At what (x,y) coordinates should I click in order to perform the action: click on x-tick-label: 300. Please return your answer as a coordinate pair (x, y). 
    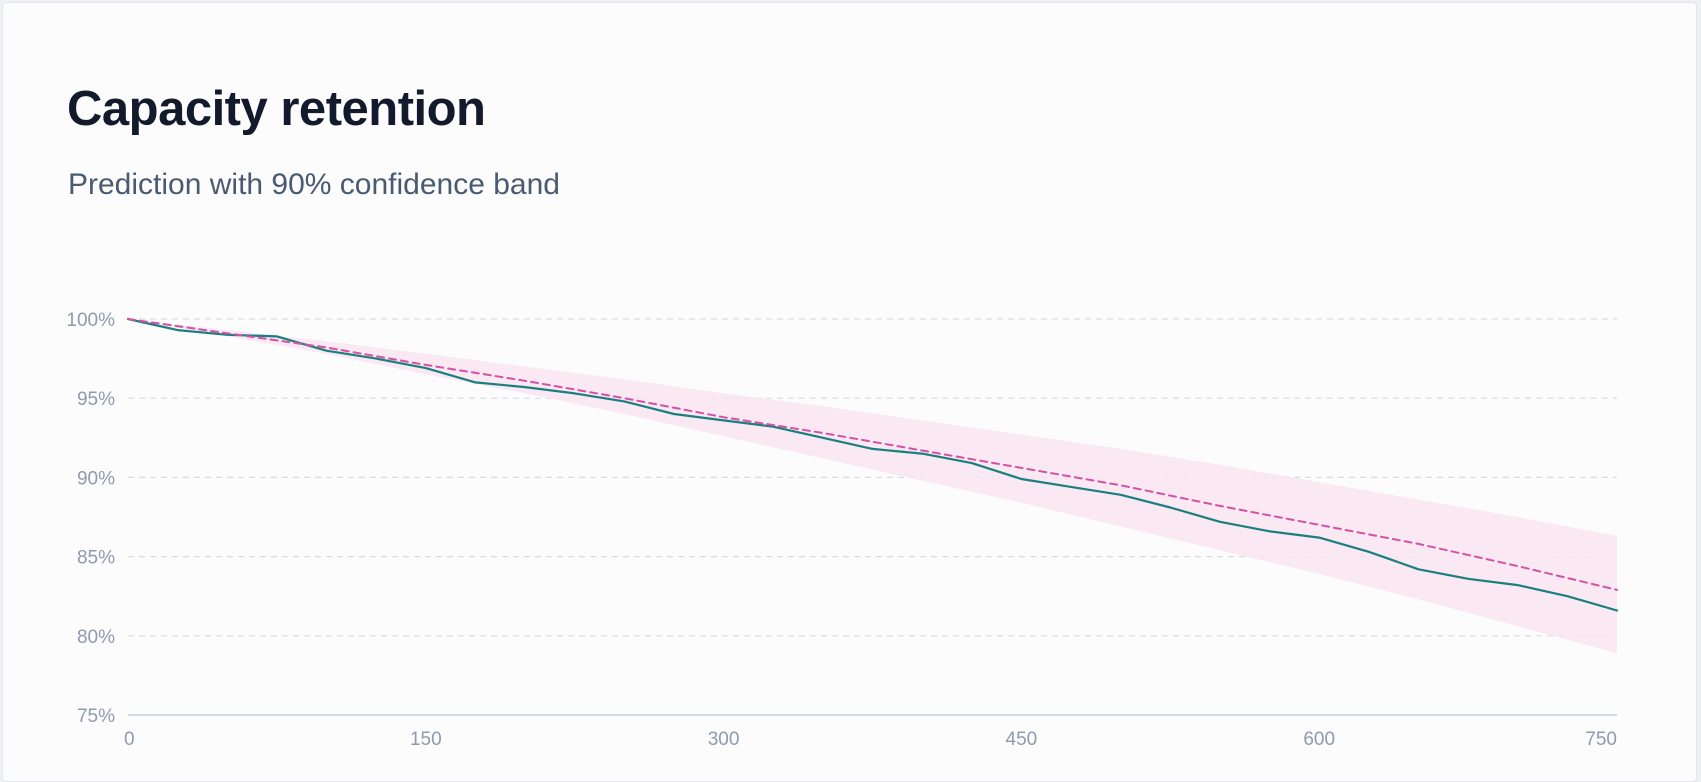
    Looking at the image, I should click on (724, 739).